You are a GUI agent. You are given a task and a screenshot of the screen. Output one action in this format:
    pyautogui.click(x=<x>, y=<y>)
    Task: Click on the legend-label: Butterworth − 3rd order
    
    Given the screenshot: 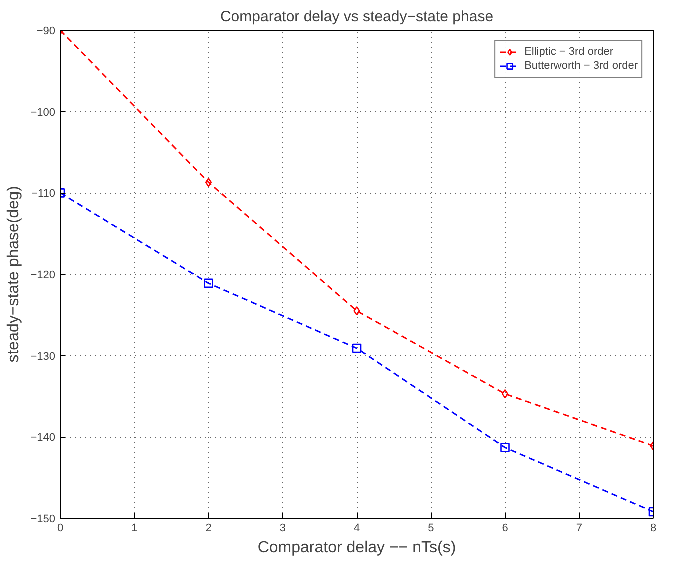 What is the action you would take?
    pyautogui.click(x=581, y=66)
    